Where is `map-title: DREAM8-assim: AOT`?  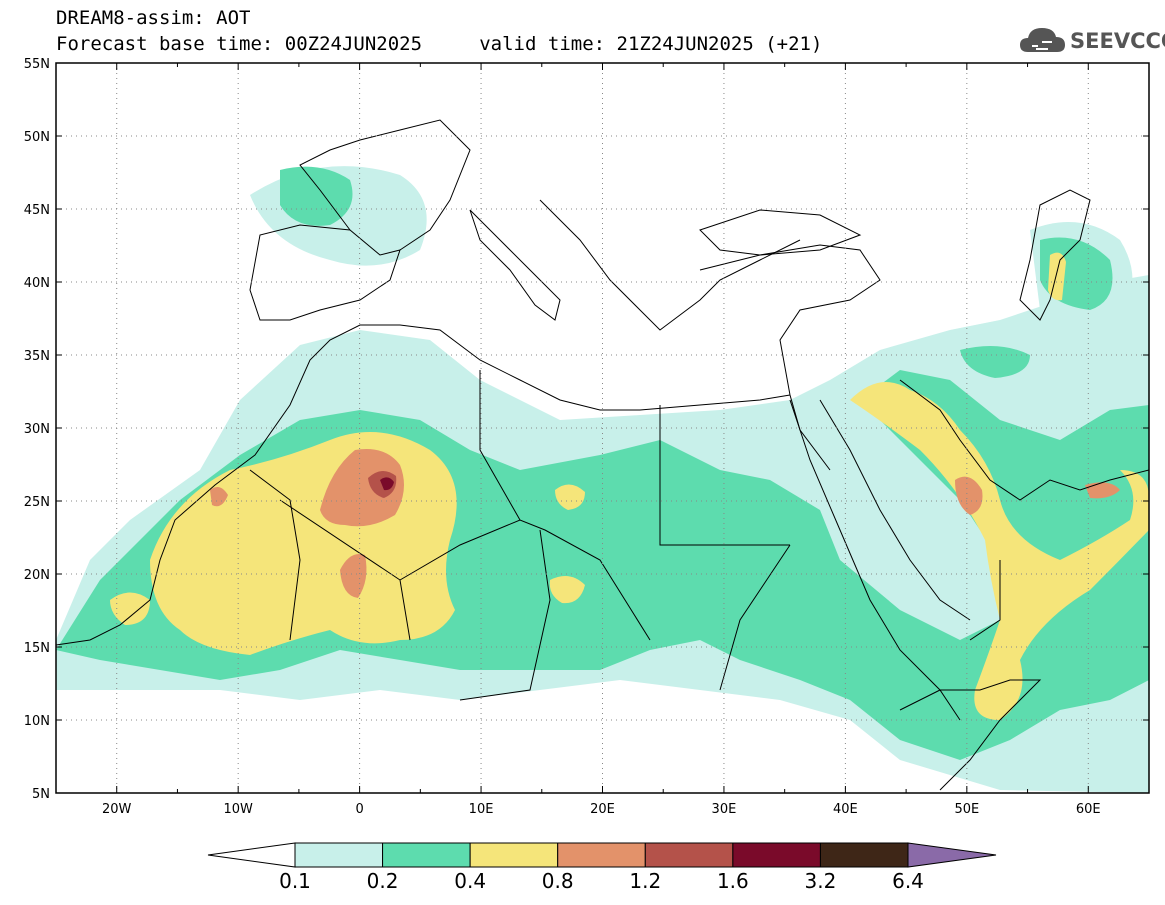
map-title: DREAM8-assim: AOT is located at coordinates (153, 18).